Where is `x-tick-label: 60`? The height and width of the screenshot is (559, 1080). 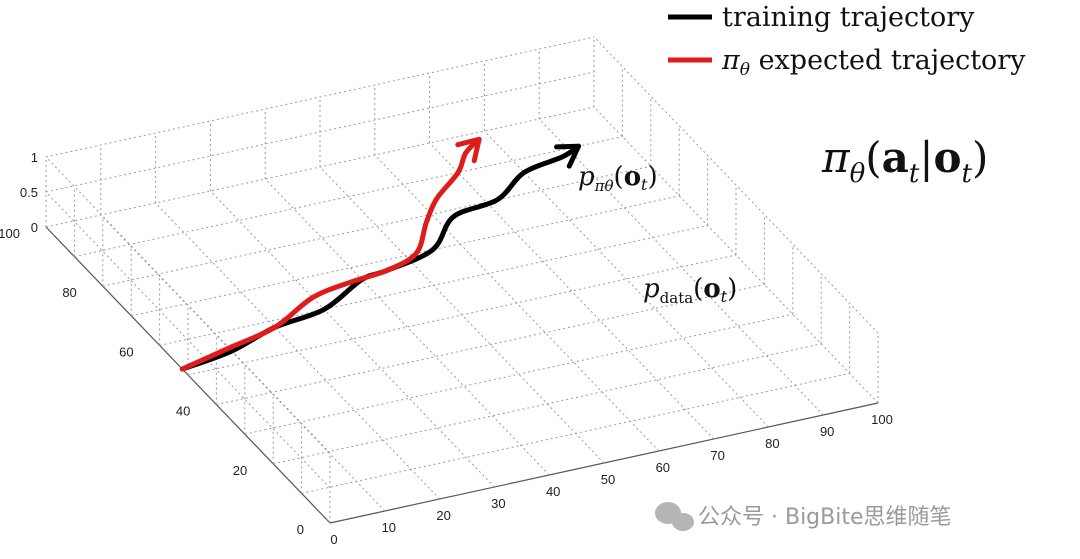
x-tick-label: 60 is located at coordinates (663, 467).